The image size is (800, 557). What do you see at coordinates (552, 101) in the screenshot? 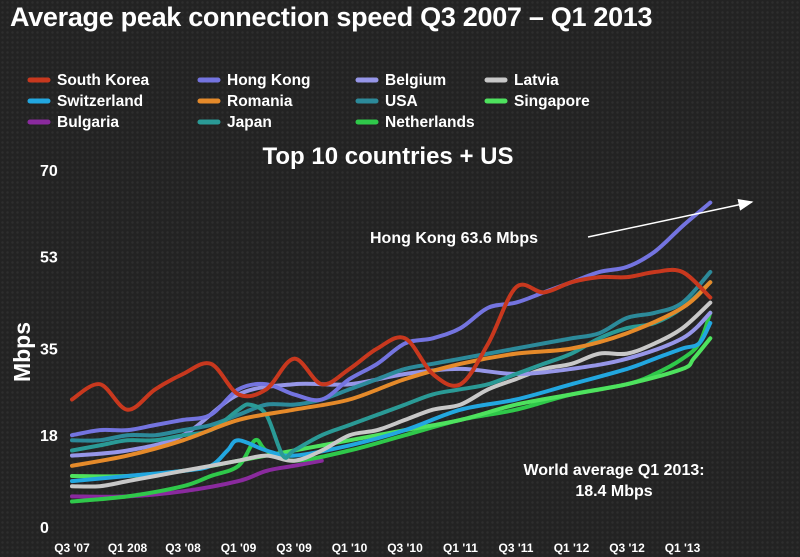
I see `legend-label-singapore: Singapore` at bounding box center [552, 101].